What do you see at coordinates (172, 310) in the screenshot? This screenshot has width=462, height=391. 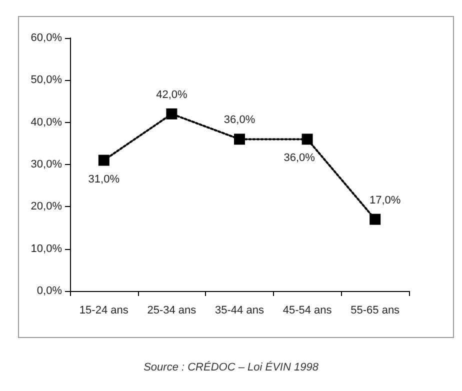 I see `x-tick-label: 25-34 ans` at bounding box center [172, 310].